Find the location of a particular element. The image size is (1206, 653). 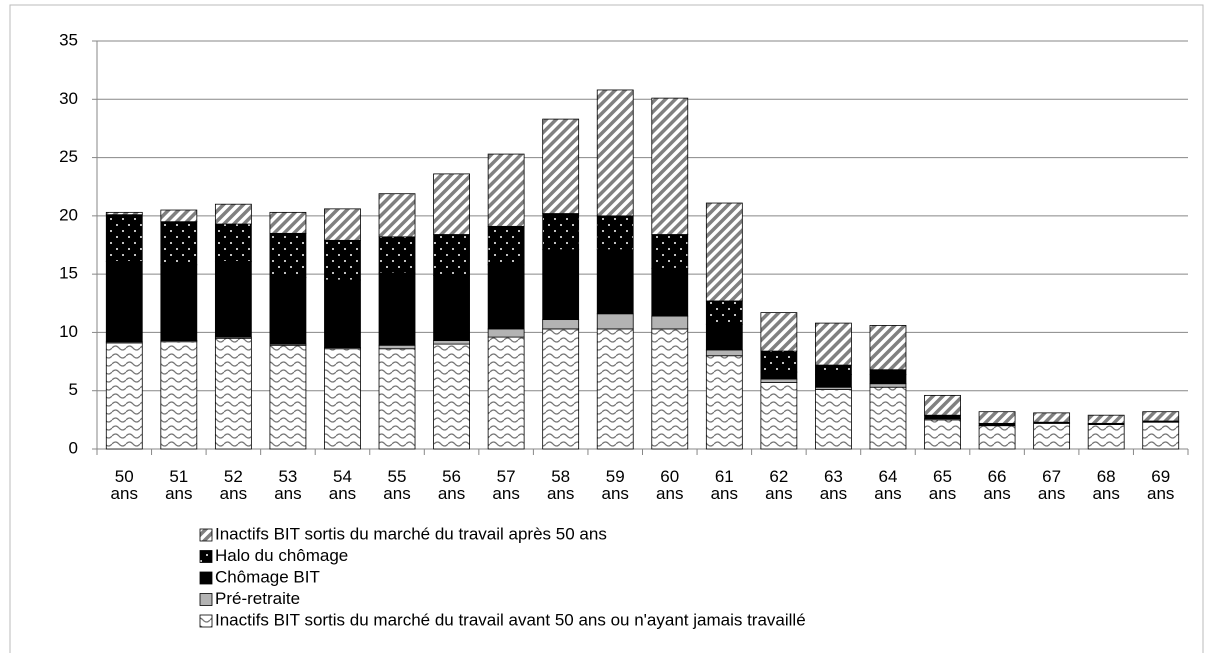

x-tick-label: 67 ans is located at coordinates (1051, 485).